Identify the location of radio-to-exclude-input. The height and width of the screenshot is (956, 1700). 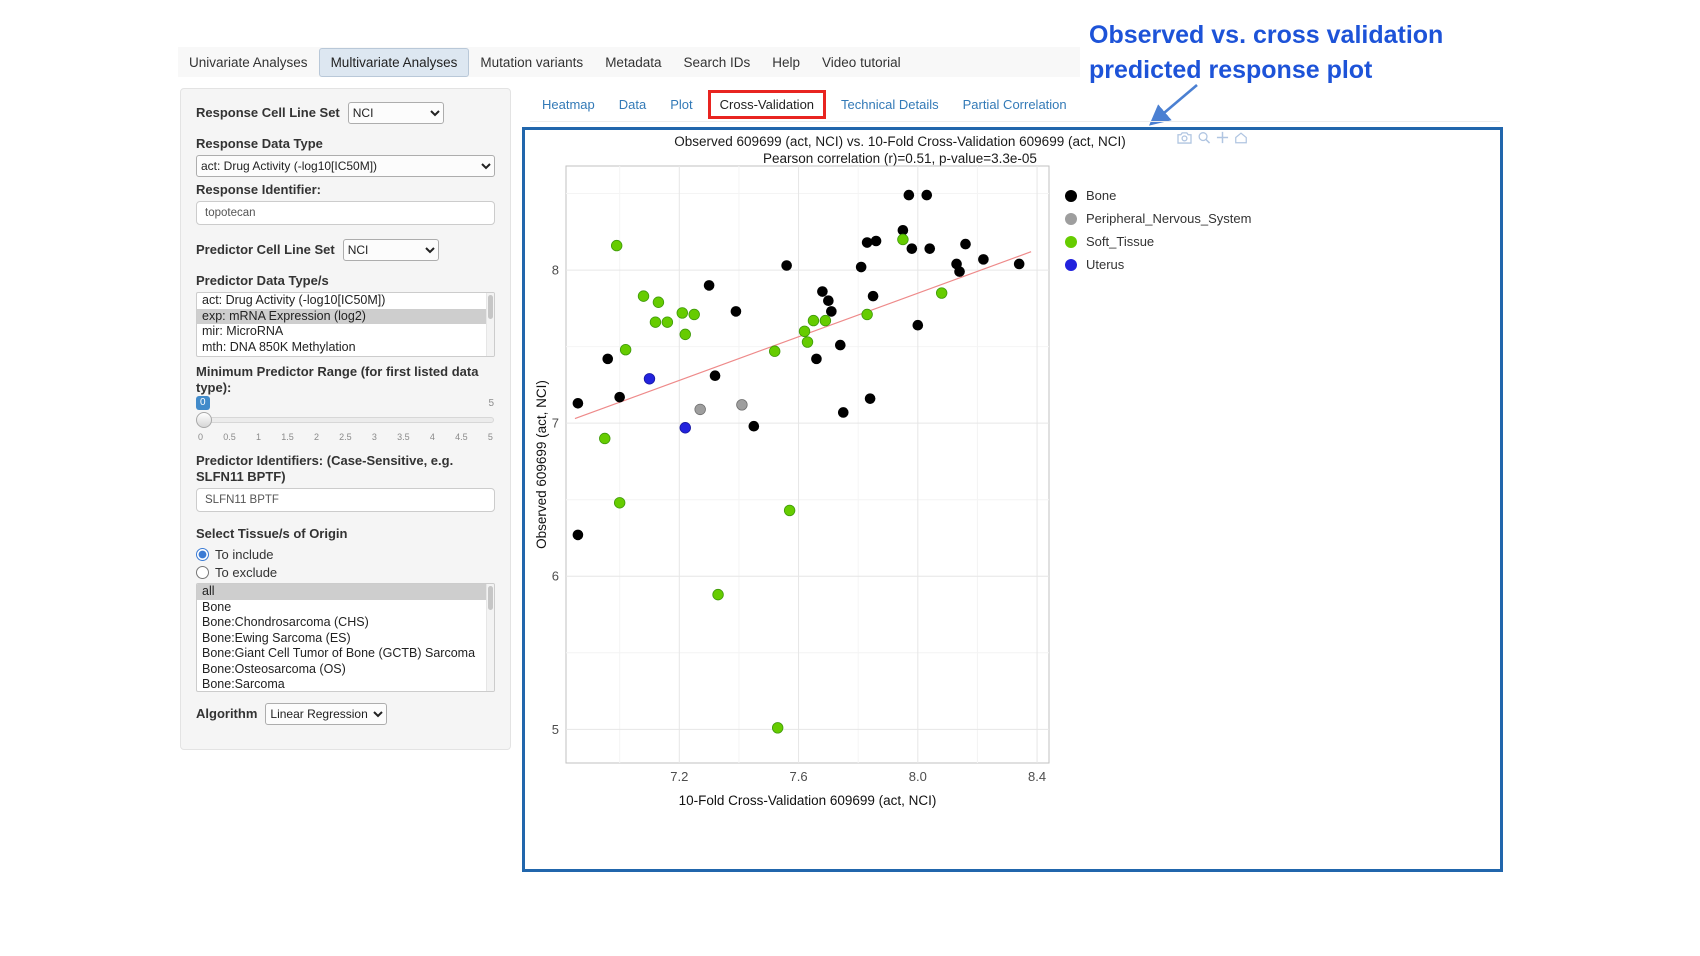
(202, 572).